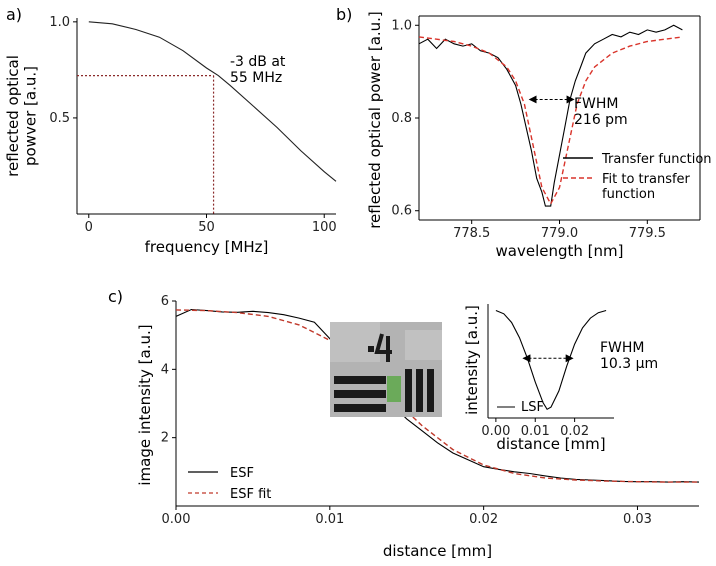 This screenshot has width=716, height=566. What do you see at coordinates (647, 233) in the screenshot?
I see `b-x-tick-label: 779.5` at bounding box center [647, 233].